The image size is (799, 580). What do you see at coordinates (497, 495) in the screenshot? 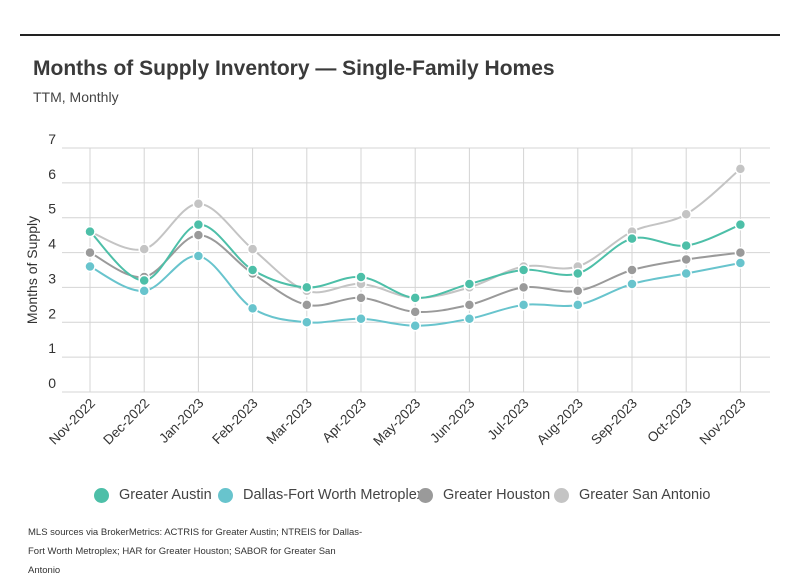
I see `legend-label: Greater Houston` at bounding box center [497, 495].